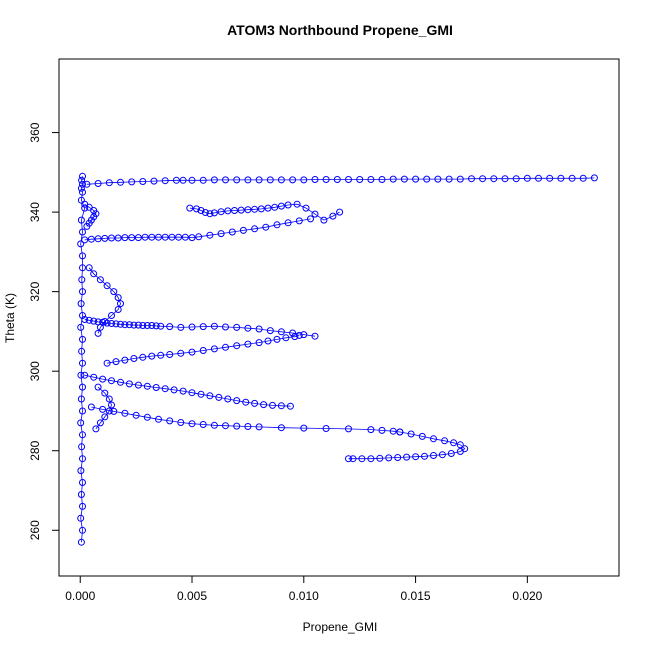 The height and width of the screenshot is (650, 650). Describe the element at coordinates (35, 132) in the screenshot. I see `y-tick-label: 360` at that location.